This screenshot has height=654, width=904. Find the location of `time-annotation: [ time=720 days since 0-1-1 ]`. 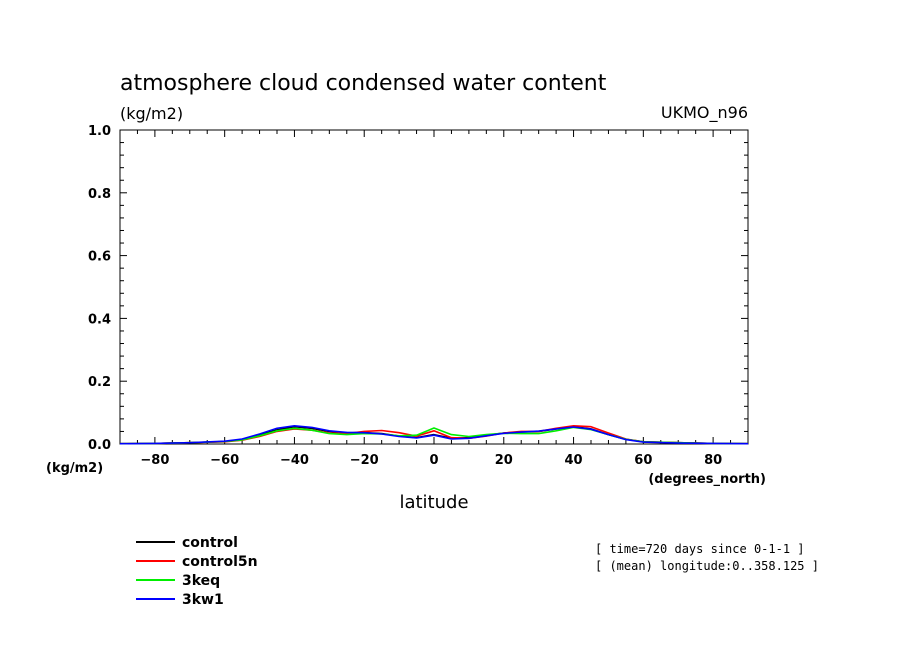

time-annotation: [ time=720 days since 0-1-1 ] is located at coordinates (700, 549).